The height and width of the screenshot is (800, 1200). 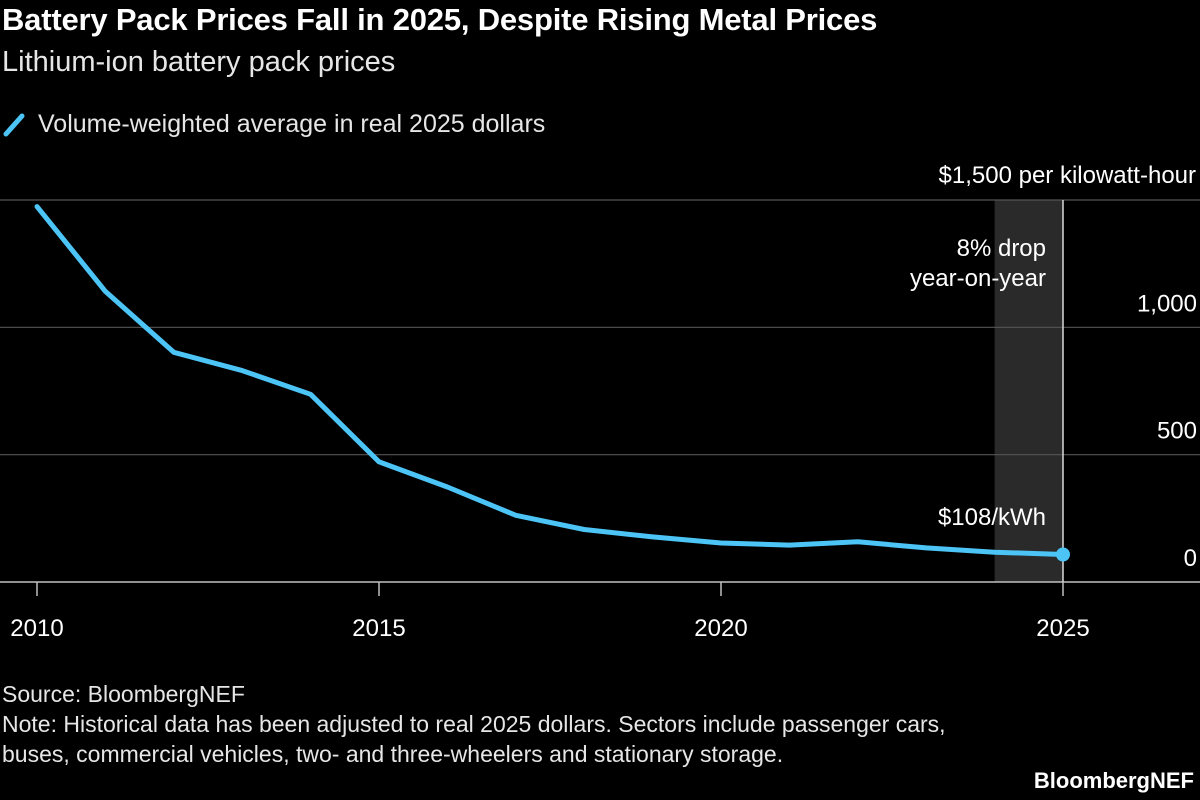 I want to click on end-value-label: $108/kWh, so click(x=992, y=517).